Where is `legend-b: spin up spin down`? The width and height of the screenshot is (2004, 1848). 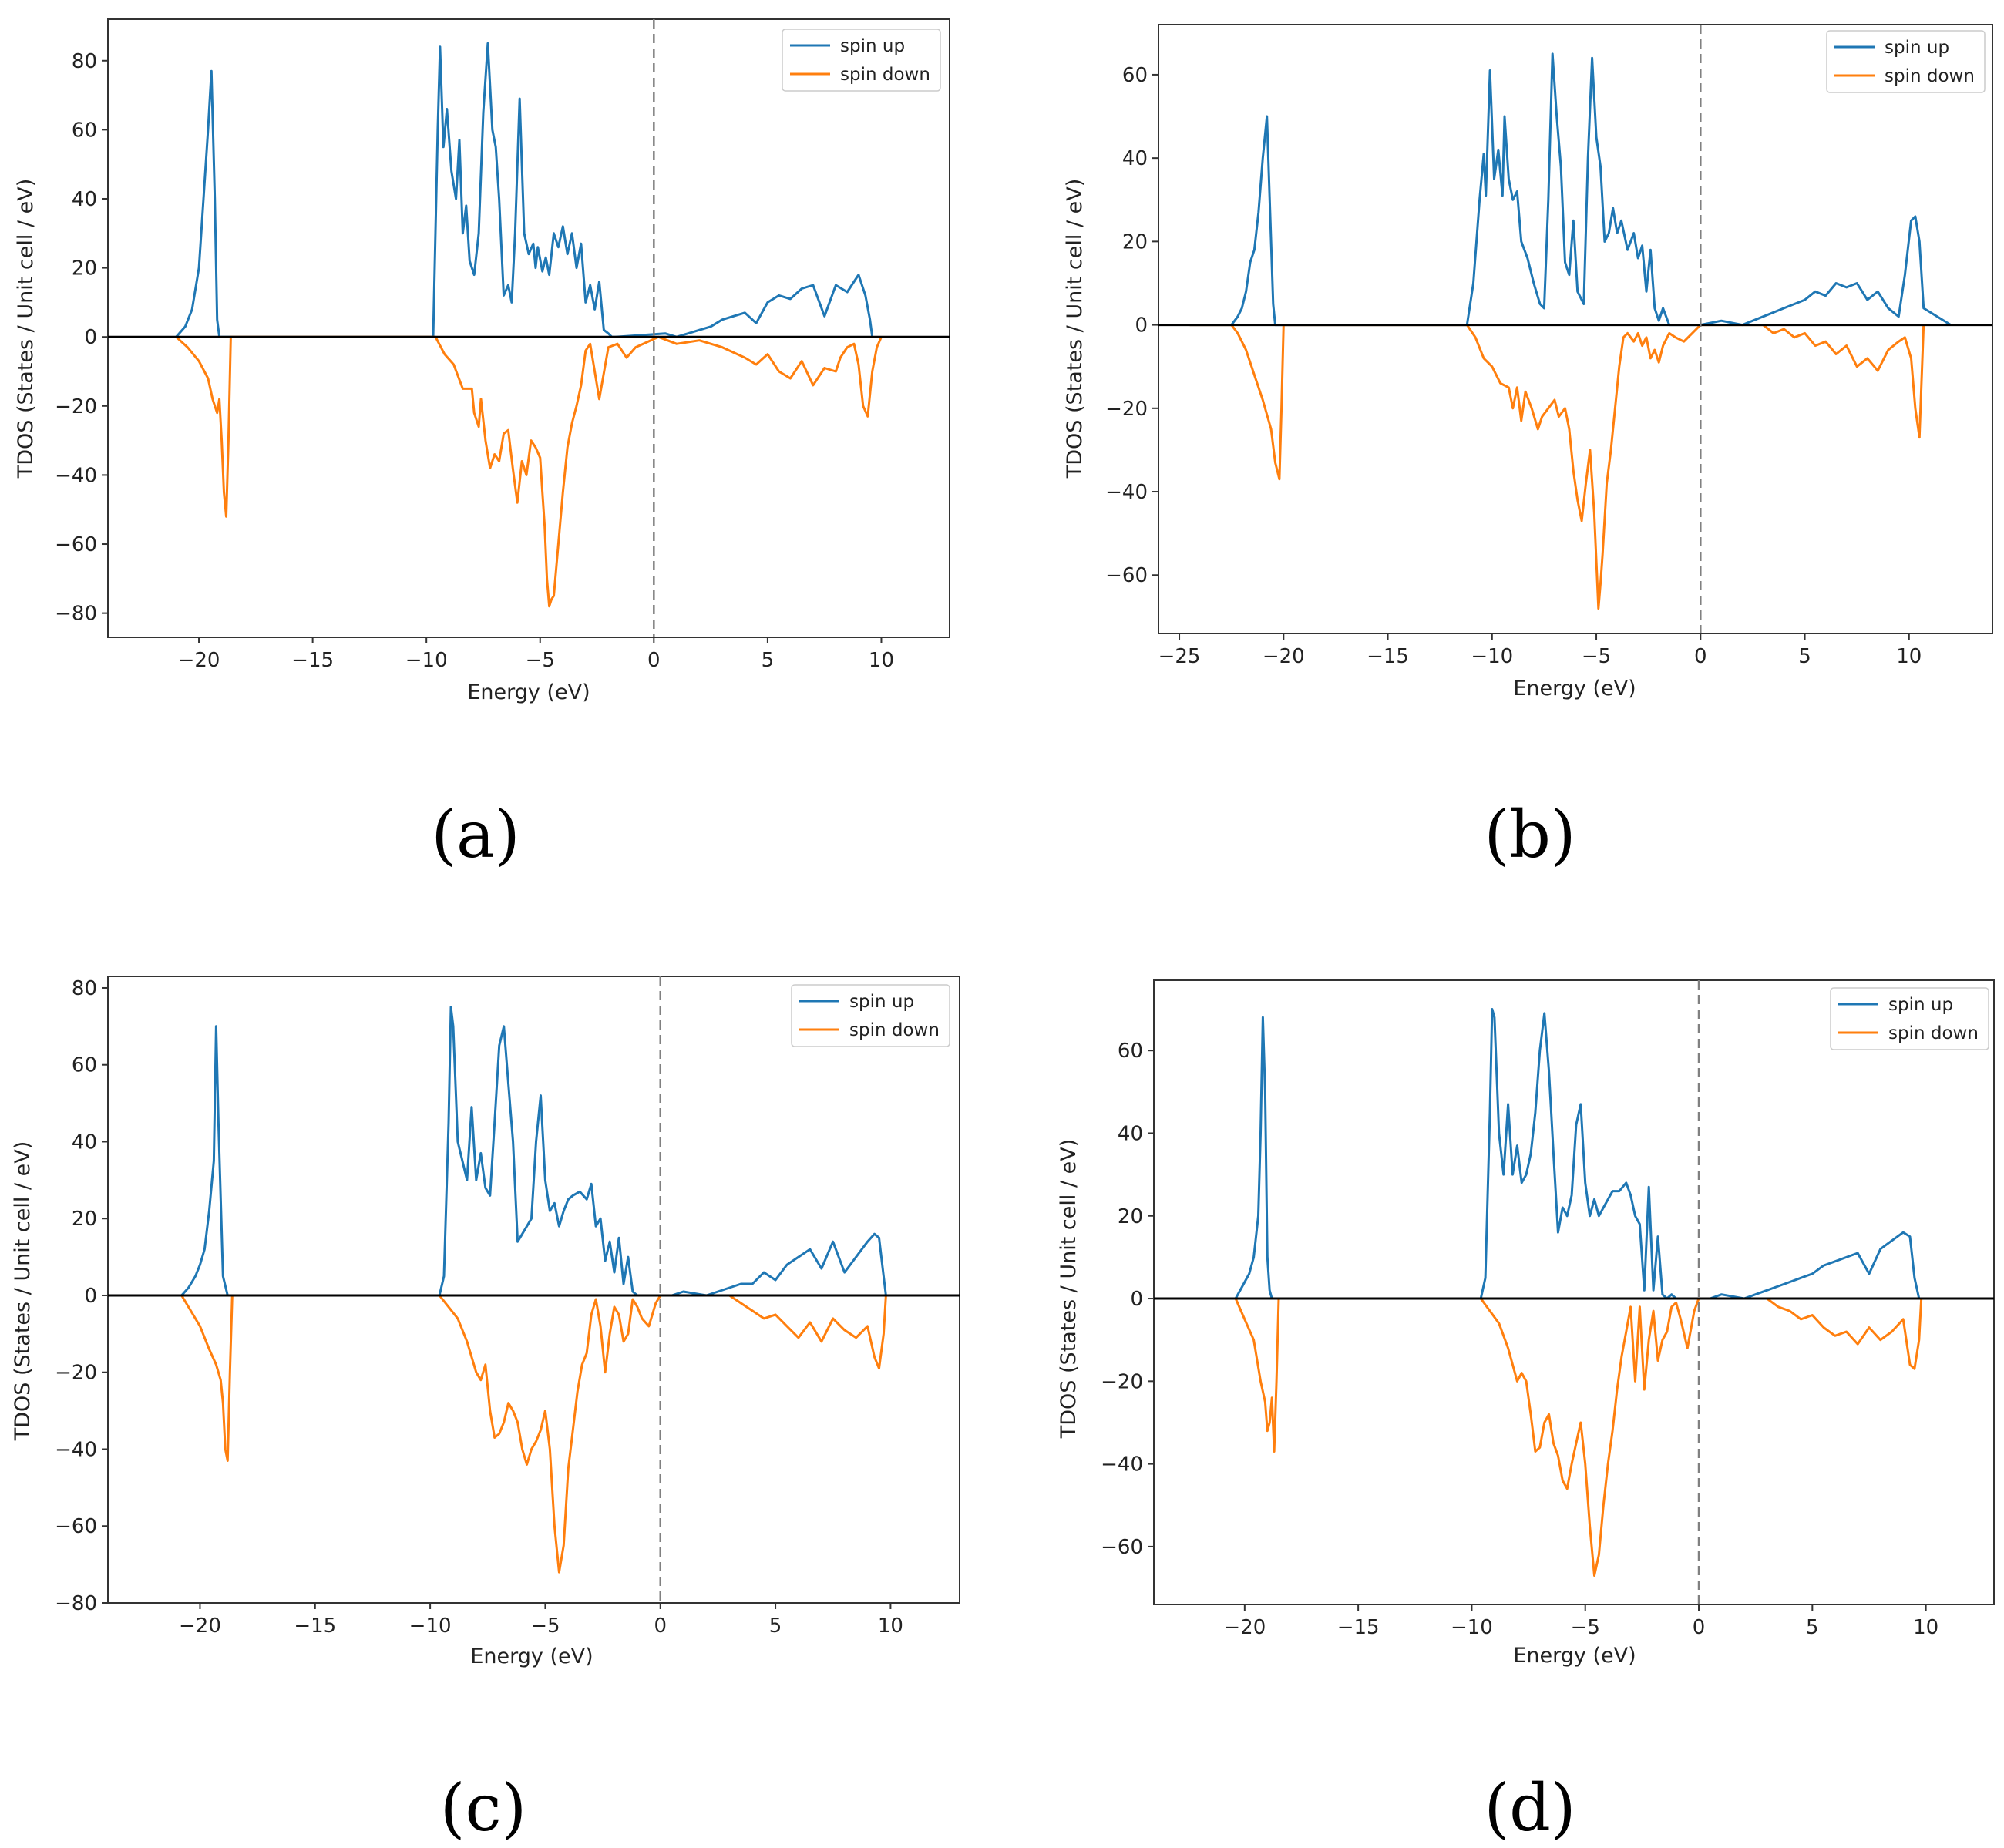 legend-b: spin up spin down is located at coordinates (1906, 62).